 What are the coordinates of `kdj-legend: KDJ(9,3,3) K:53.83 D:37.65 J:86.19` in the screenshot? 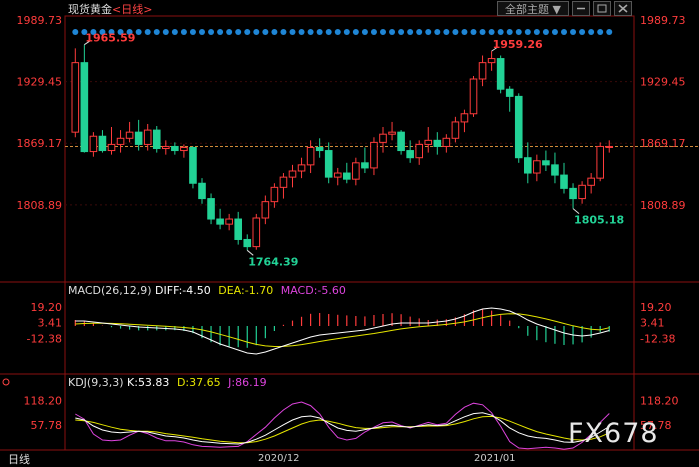 It's located at (167, 382).